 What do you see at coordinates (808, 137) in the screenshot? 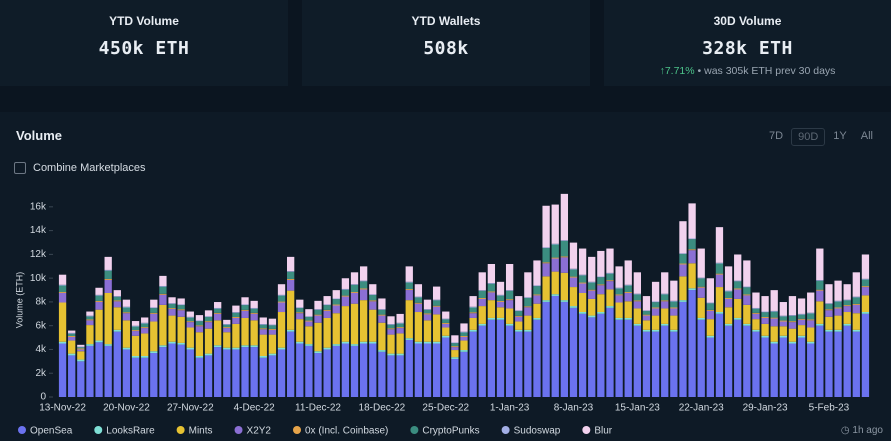
I see `range-button: 90D` at bounding box center [808, 137].